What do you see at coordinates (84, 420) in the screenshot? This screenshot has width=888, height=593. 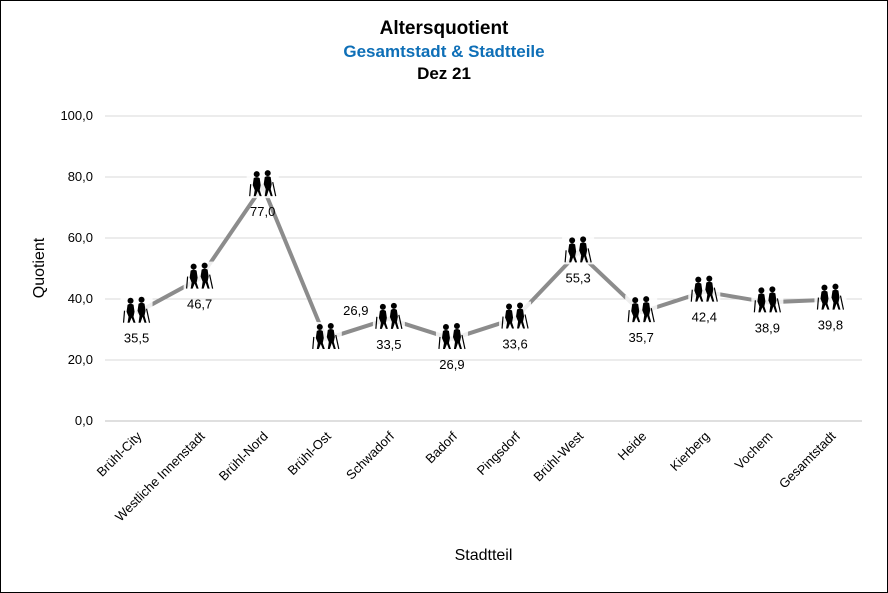 I see `y-tick-label: 0,0` at bounding box center [84, 420].